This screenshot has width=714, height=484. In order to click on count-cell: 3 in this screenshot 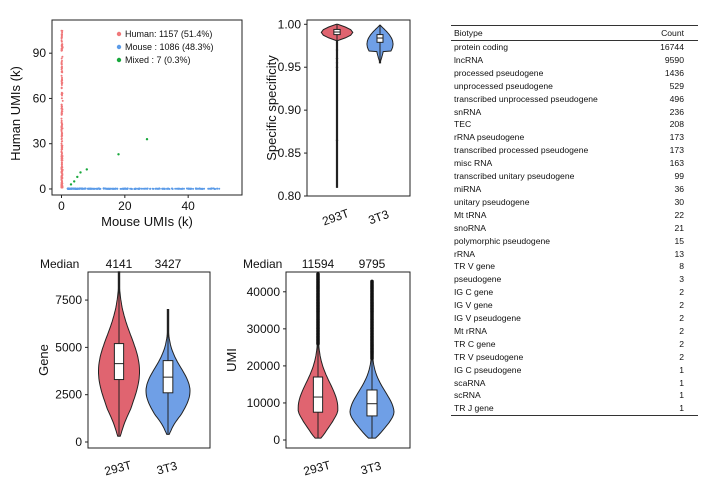, I will do `click(681, 279)`.